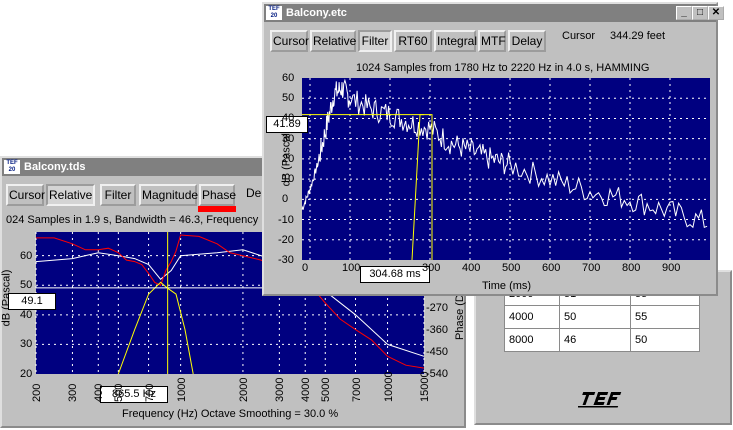  Describe the element at coordinates (356, 389) in the screenshot. I see `x-tick-label: 7000` at that location.